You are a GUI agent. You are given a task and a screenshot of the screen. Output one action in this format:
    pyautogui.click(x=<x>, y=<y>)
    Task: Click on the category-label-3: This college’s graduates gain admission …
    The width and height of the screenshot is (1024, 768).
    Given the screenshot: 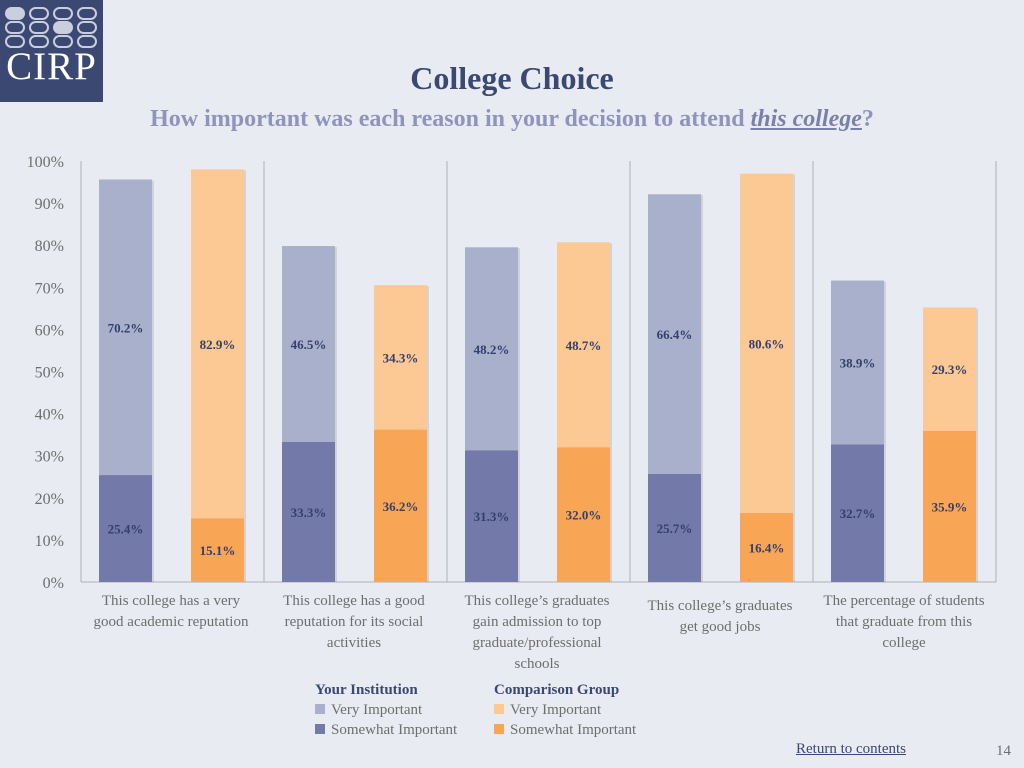 What is the action you would take?
    pyautogui.click(x=537, y=632)
    